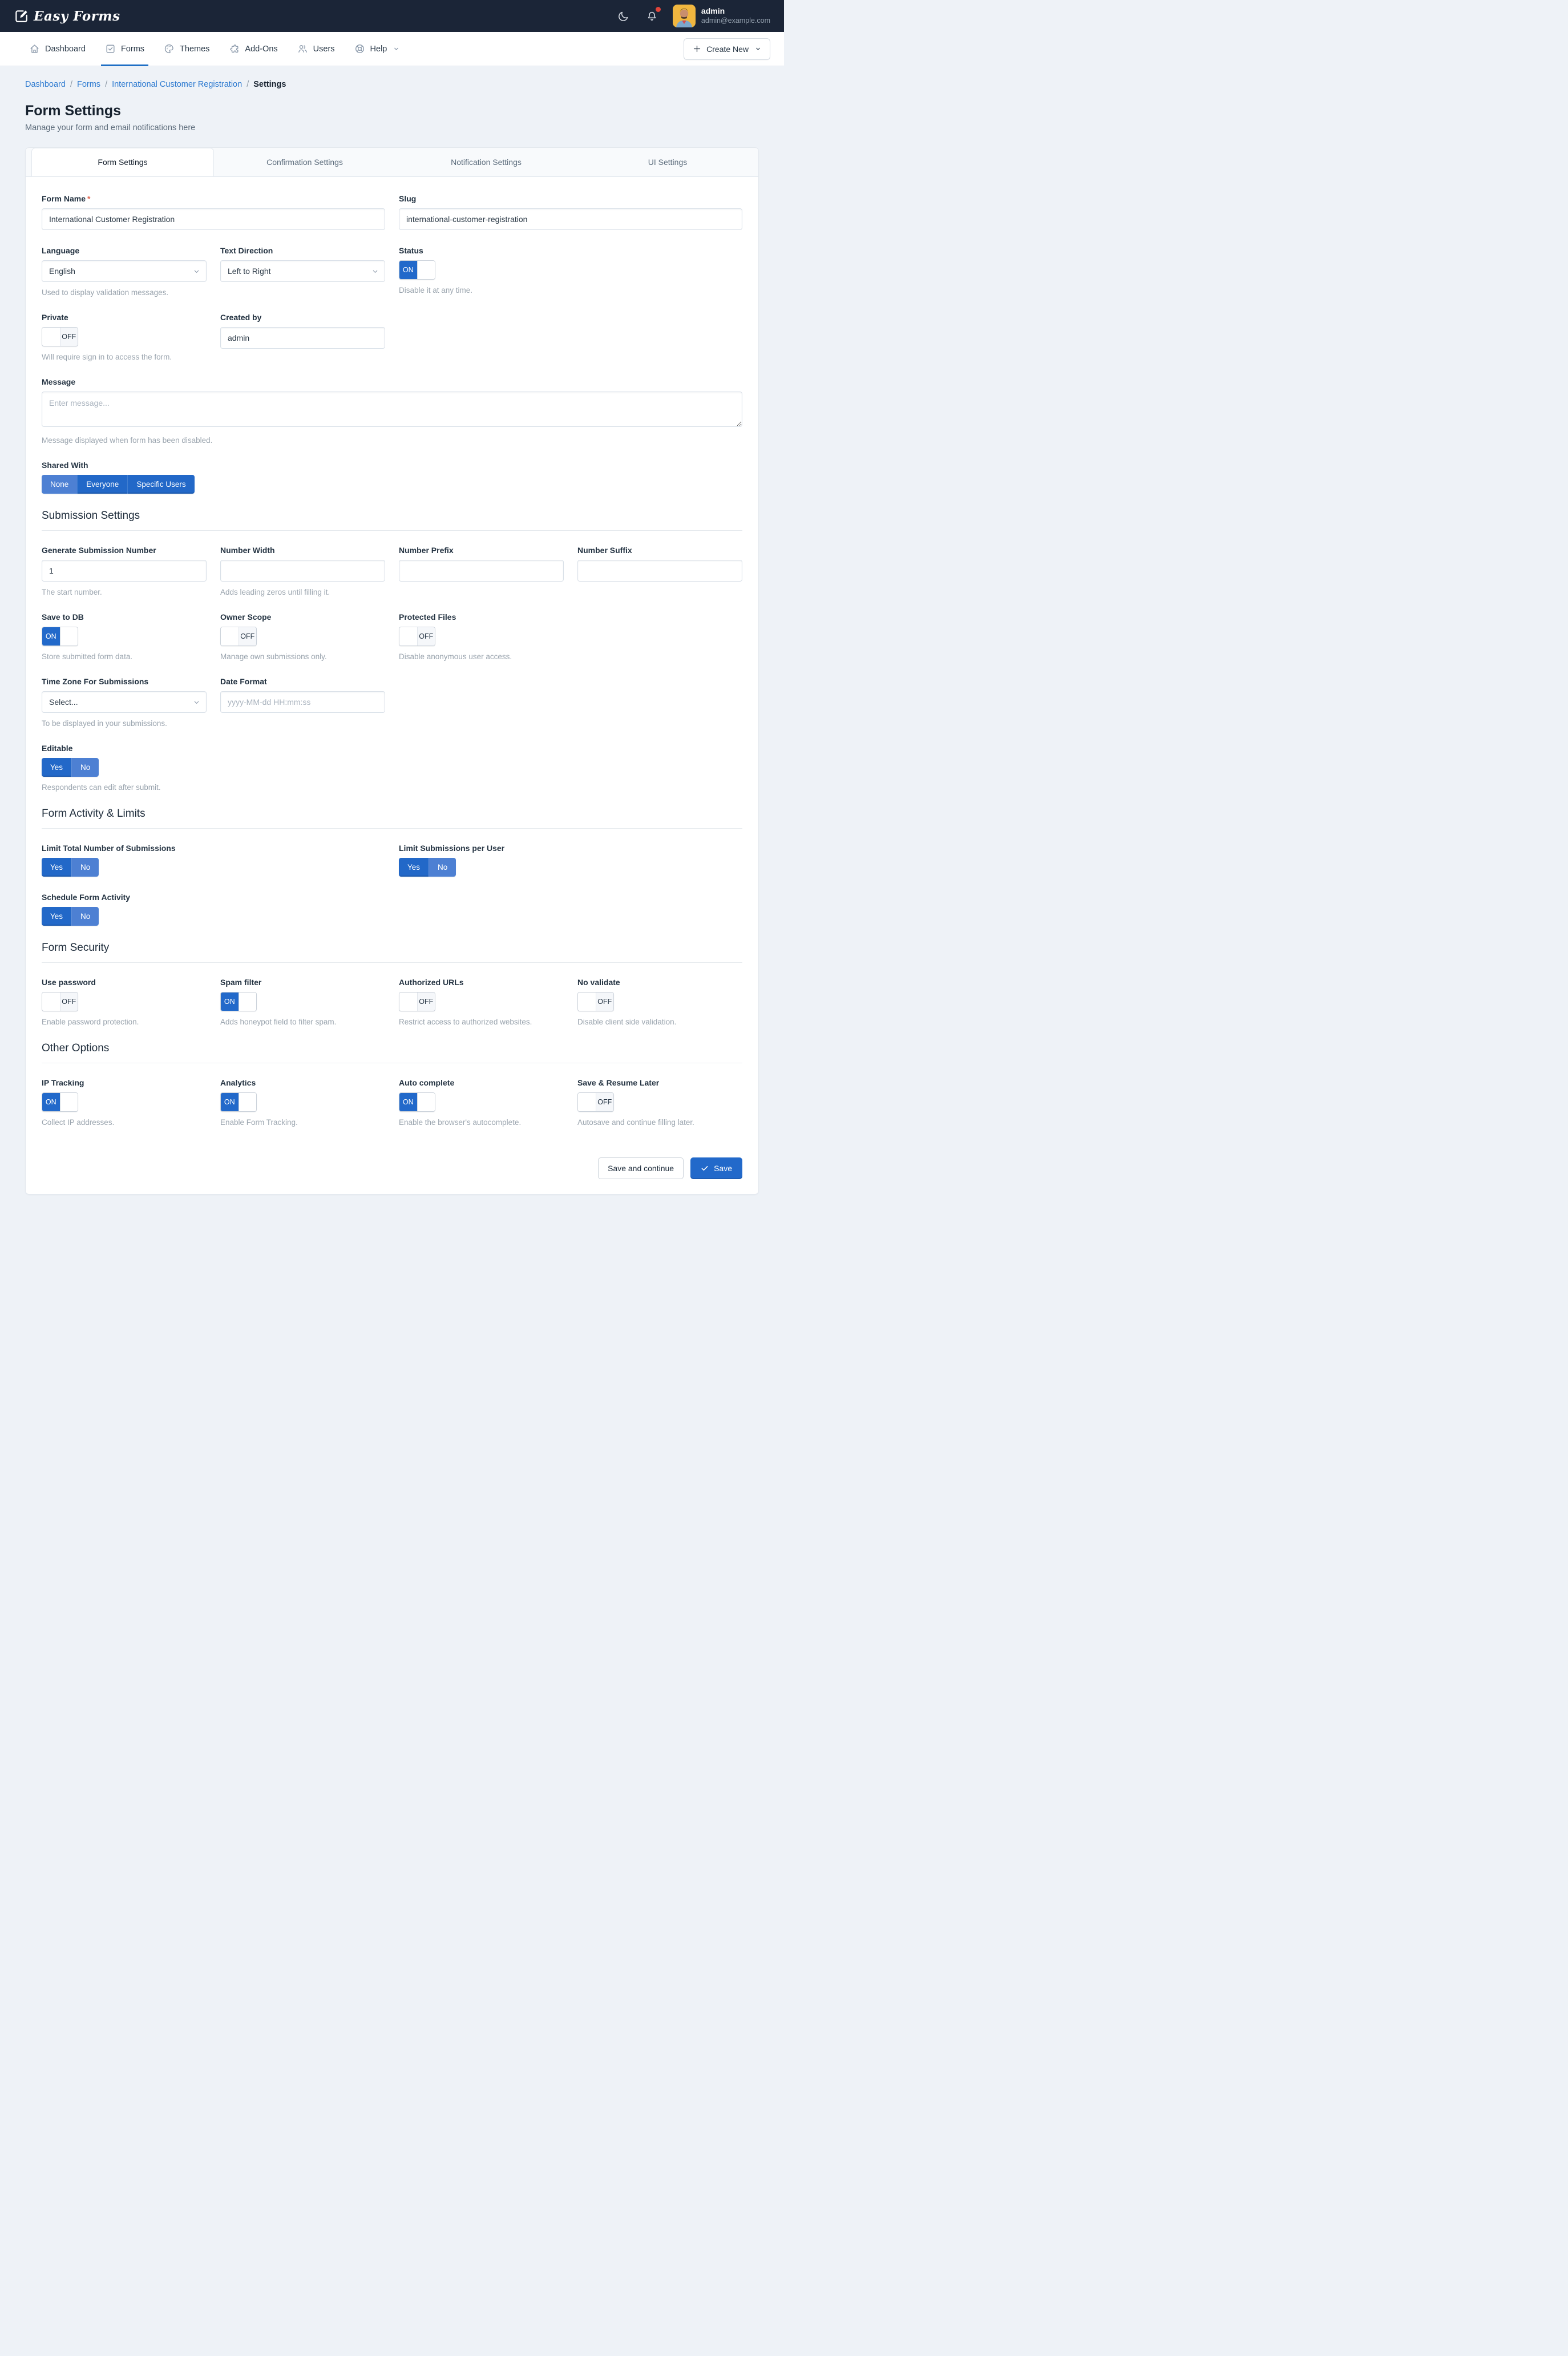  Describe the element at coordinates (427, 1082) in the screenshot. I see `auto-complete-label: Auto complete` at that location.